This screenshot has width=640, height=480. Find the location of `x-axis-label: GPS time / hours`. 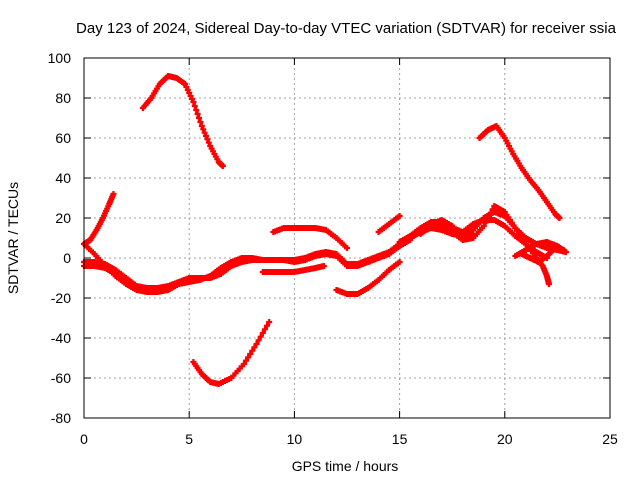

x-axis-label: GPS time / hours is located at coordinates (345, 466).